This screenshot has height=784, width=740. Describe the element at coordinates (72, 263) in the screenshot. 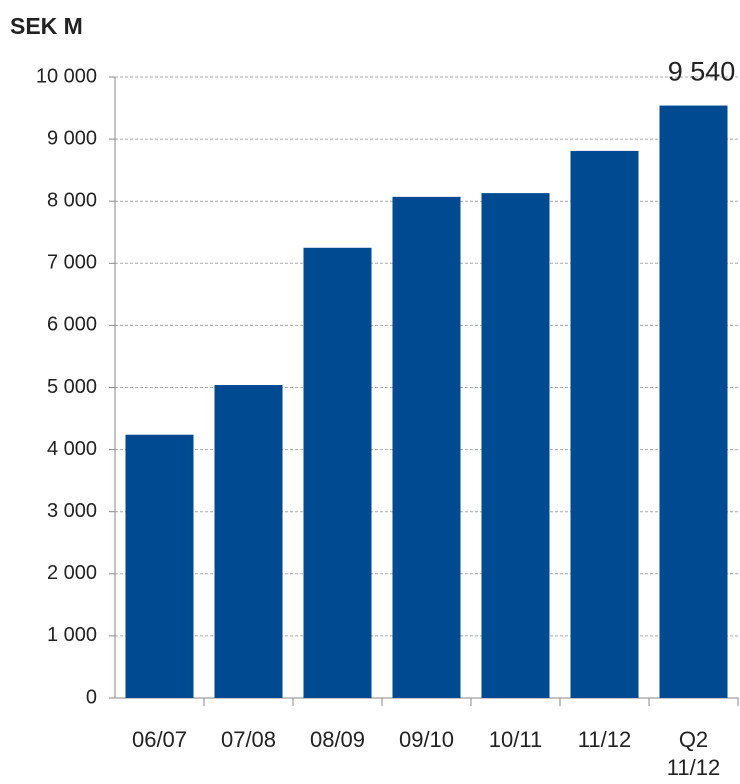

I see `y-tick-label: 7 000` at that location.